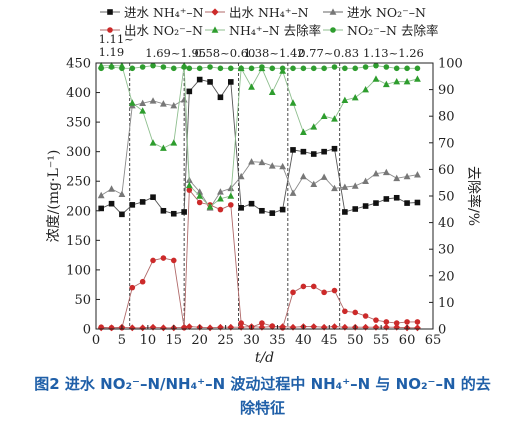  I want to click on x-tick-label: 45, so click(329, 340).